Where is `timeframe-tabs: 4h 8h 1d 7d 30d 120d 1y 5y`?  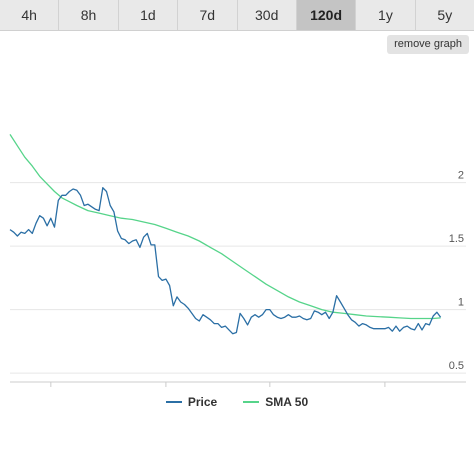 timeframe-tabs: 4h 8h 1d 7d 30d 120d 1y 5y is located at coordinates (237, 15).